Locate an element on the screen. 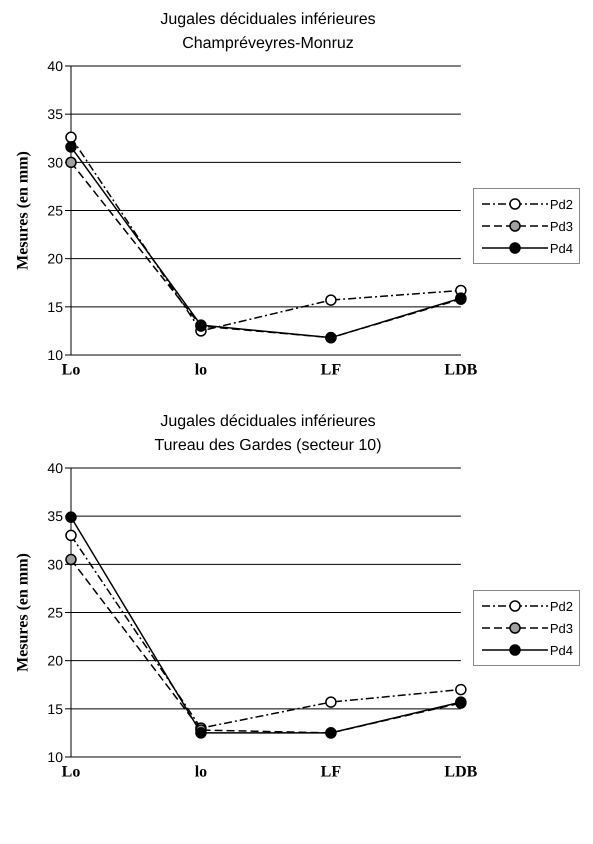  chart-subtitle: Champréveyres-Monruz is located at coordinates (268, 44).